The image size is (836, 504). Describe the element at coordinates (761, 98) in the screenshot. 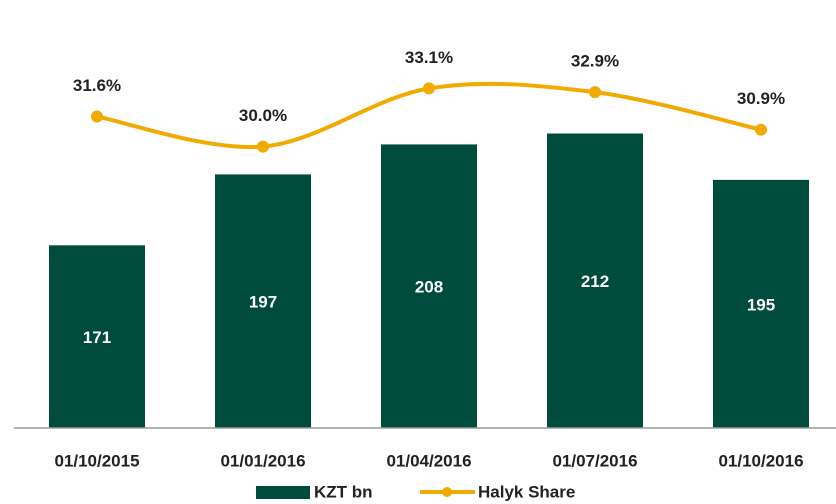

I see `line-label: 30.9%` at that location.